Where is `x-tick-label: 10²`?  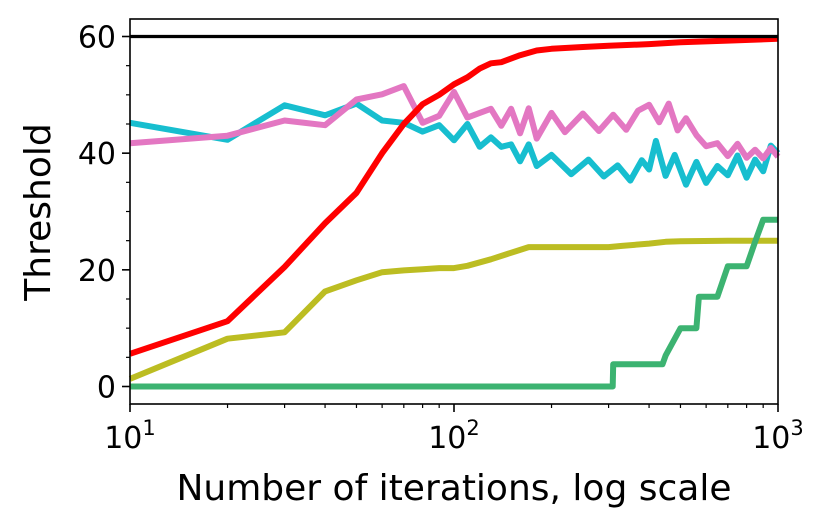 x-tick-label: 10² is located at coordinates (454, 436).